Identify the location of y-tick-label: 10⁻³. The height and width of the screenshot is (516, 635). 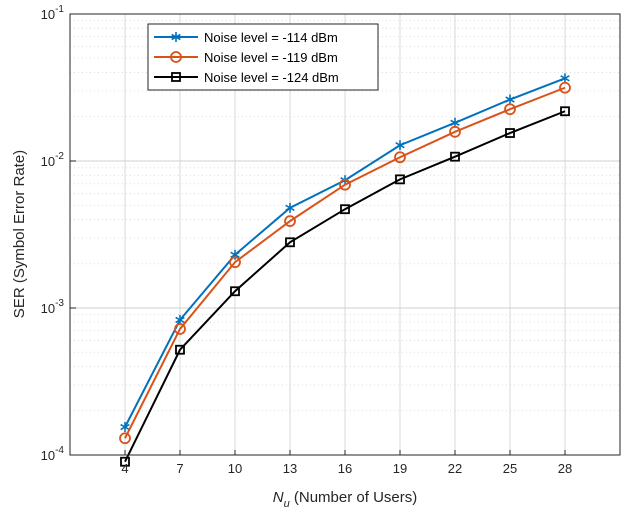
(53, 307).